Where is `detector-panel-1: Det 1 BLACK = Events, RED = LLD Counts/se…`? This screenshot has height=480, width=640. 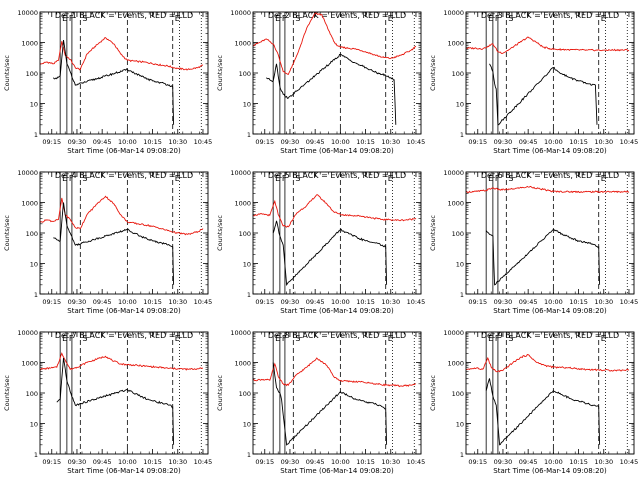
detector-panel-1: Det 1 BLACK = Events, RED = LLD Counts/se… is located at coordinates (107, 82).